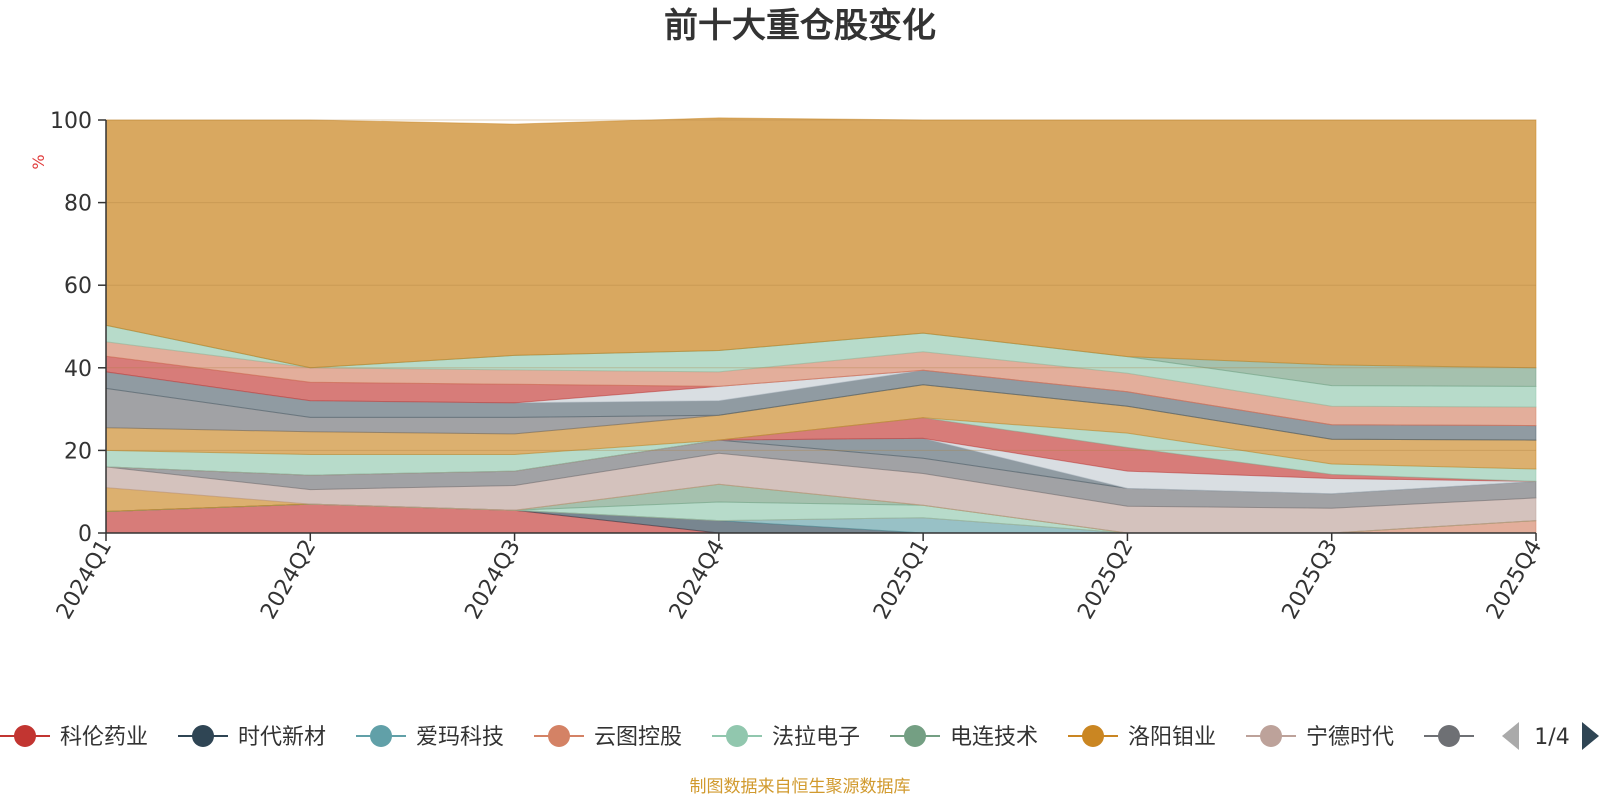  What do you see at coordinates (78, 286) in the screenshot?
I see `y-tick-label: 60` at bounding box center [78, 286].